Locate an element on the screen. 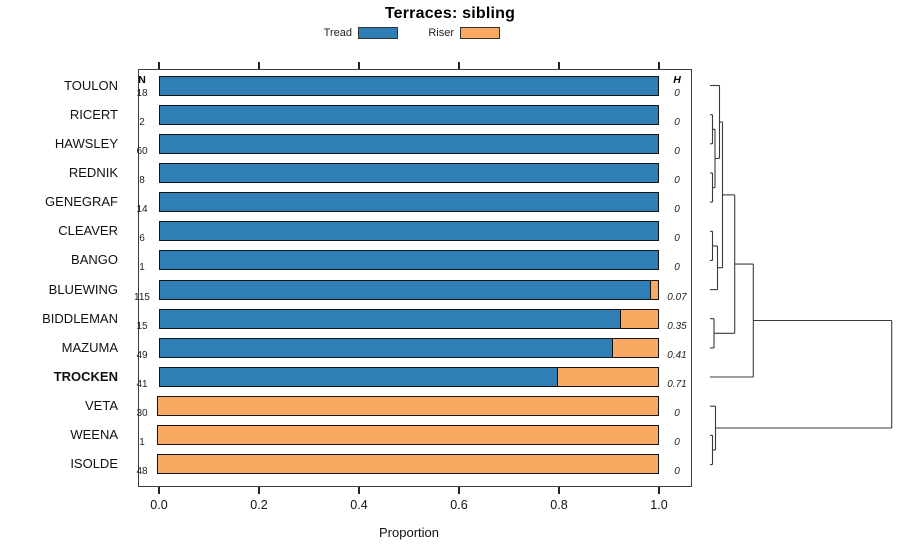  n-value: 48 is located at coordinates (142, 472).